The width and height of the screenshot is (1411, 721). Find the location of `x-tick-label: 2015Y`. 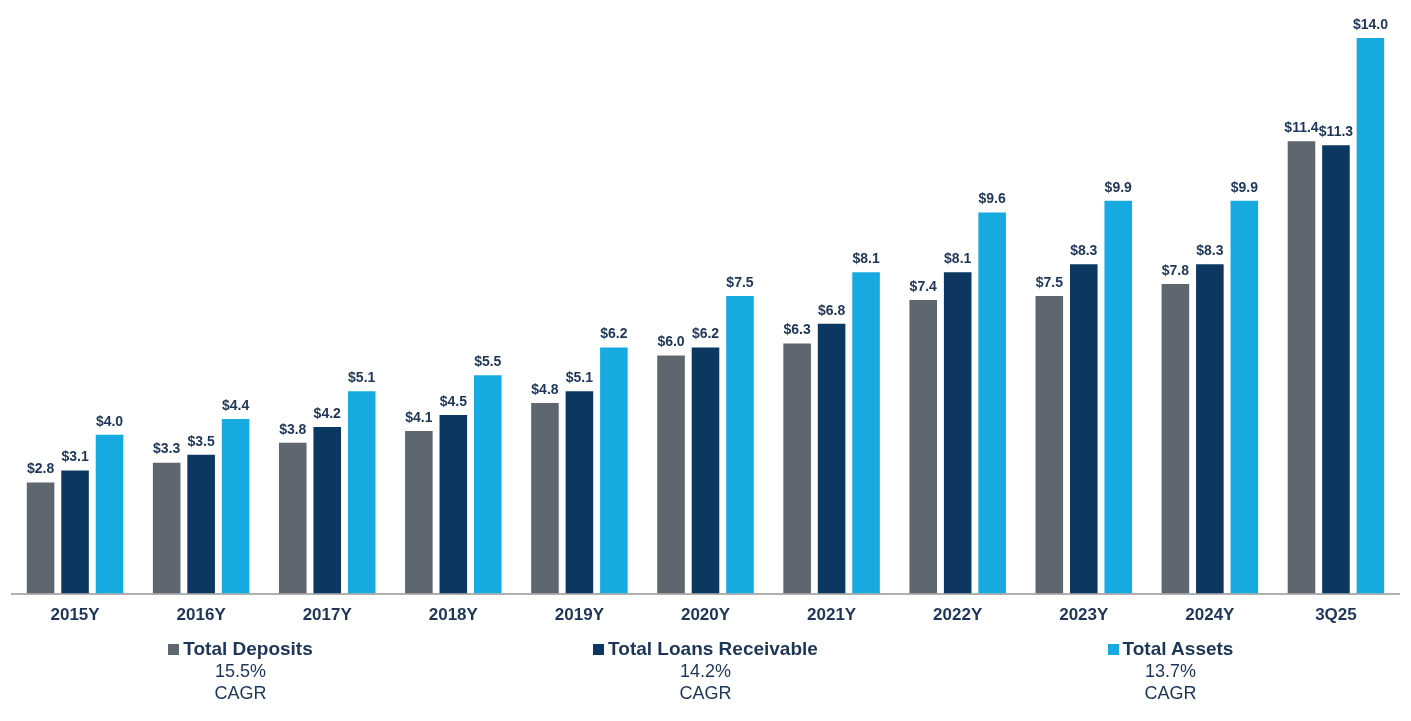

x-tick-label: 2015Y is located at coordinates (75, 615).